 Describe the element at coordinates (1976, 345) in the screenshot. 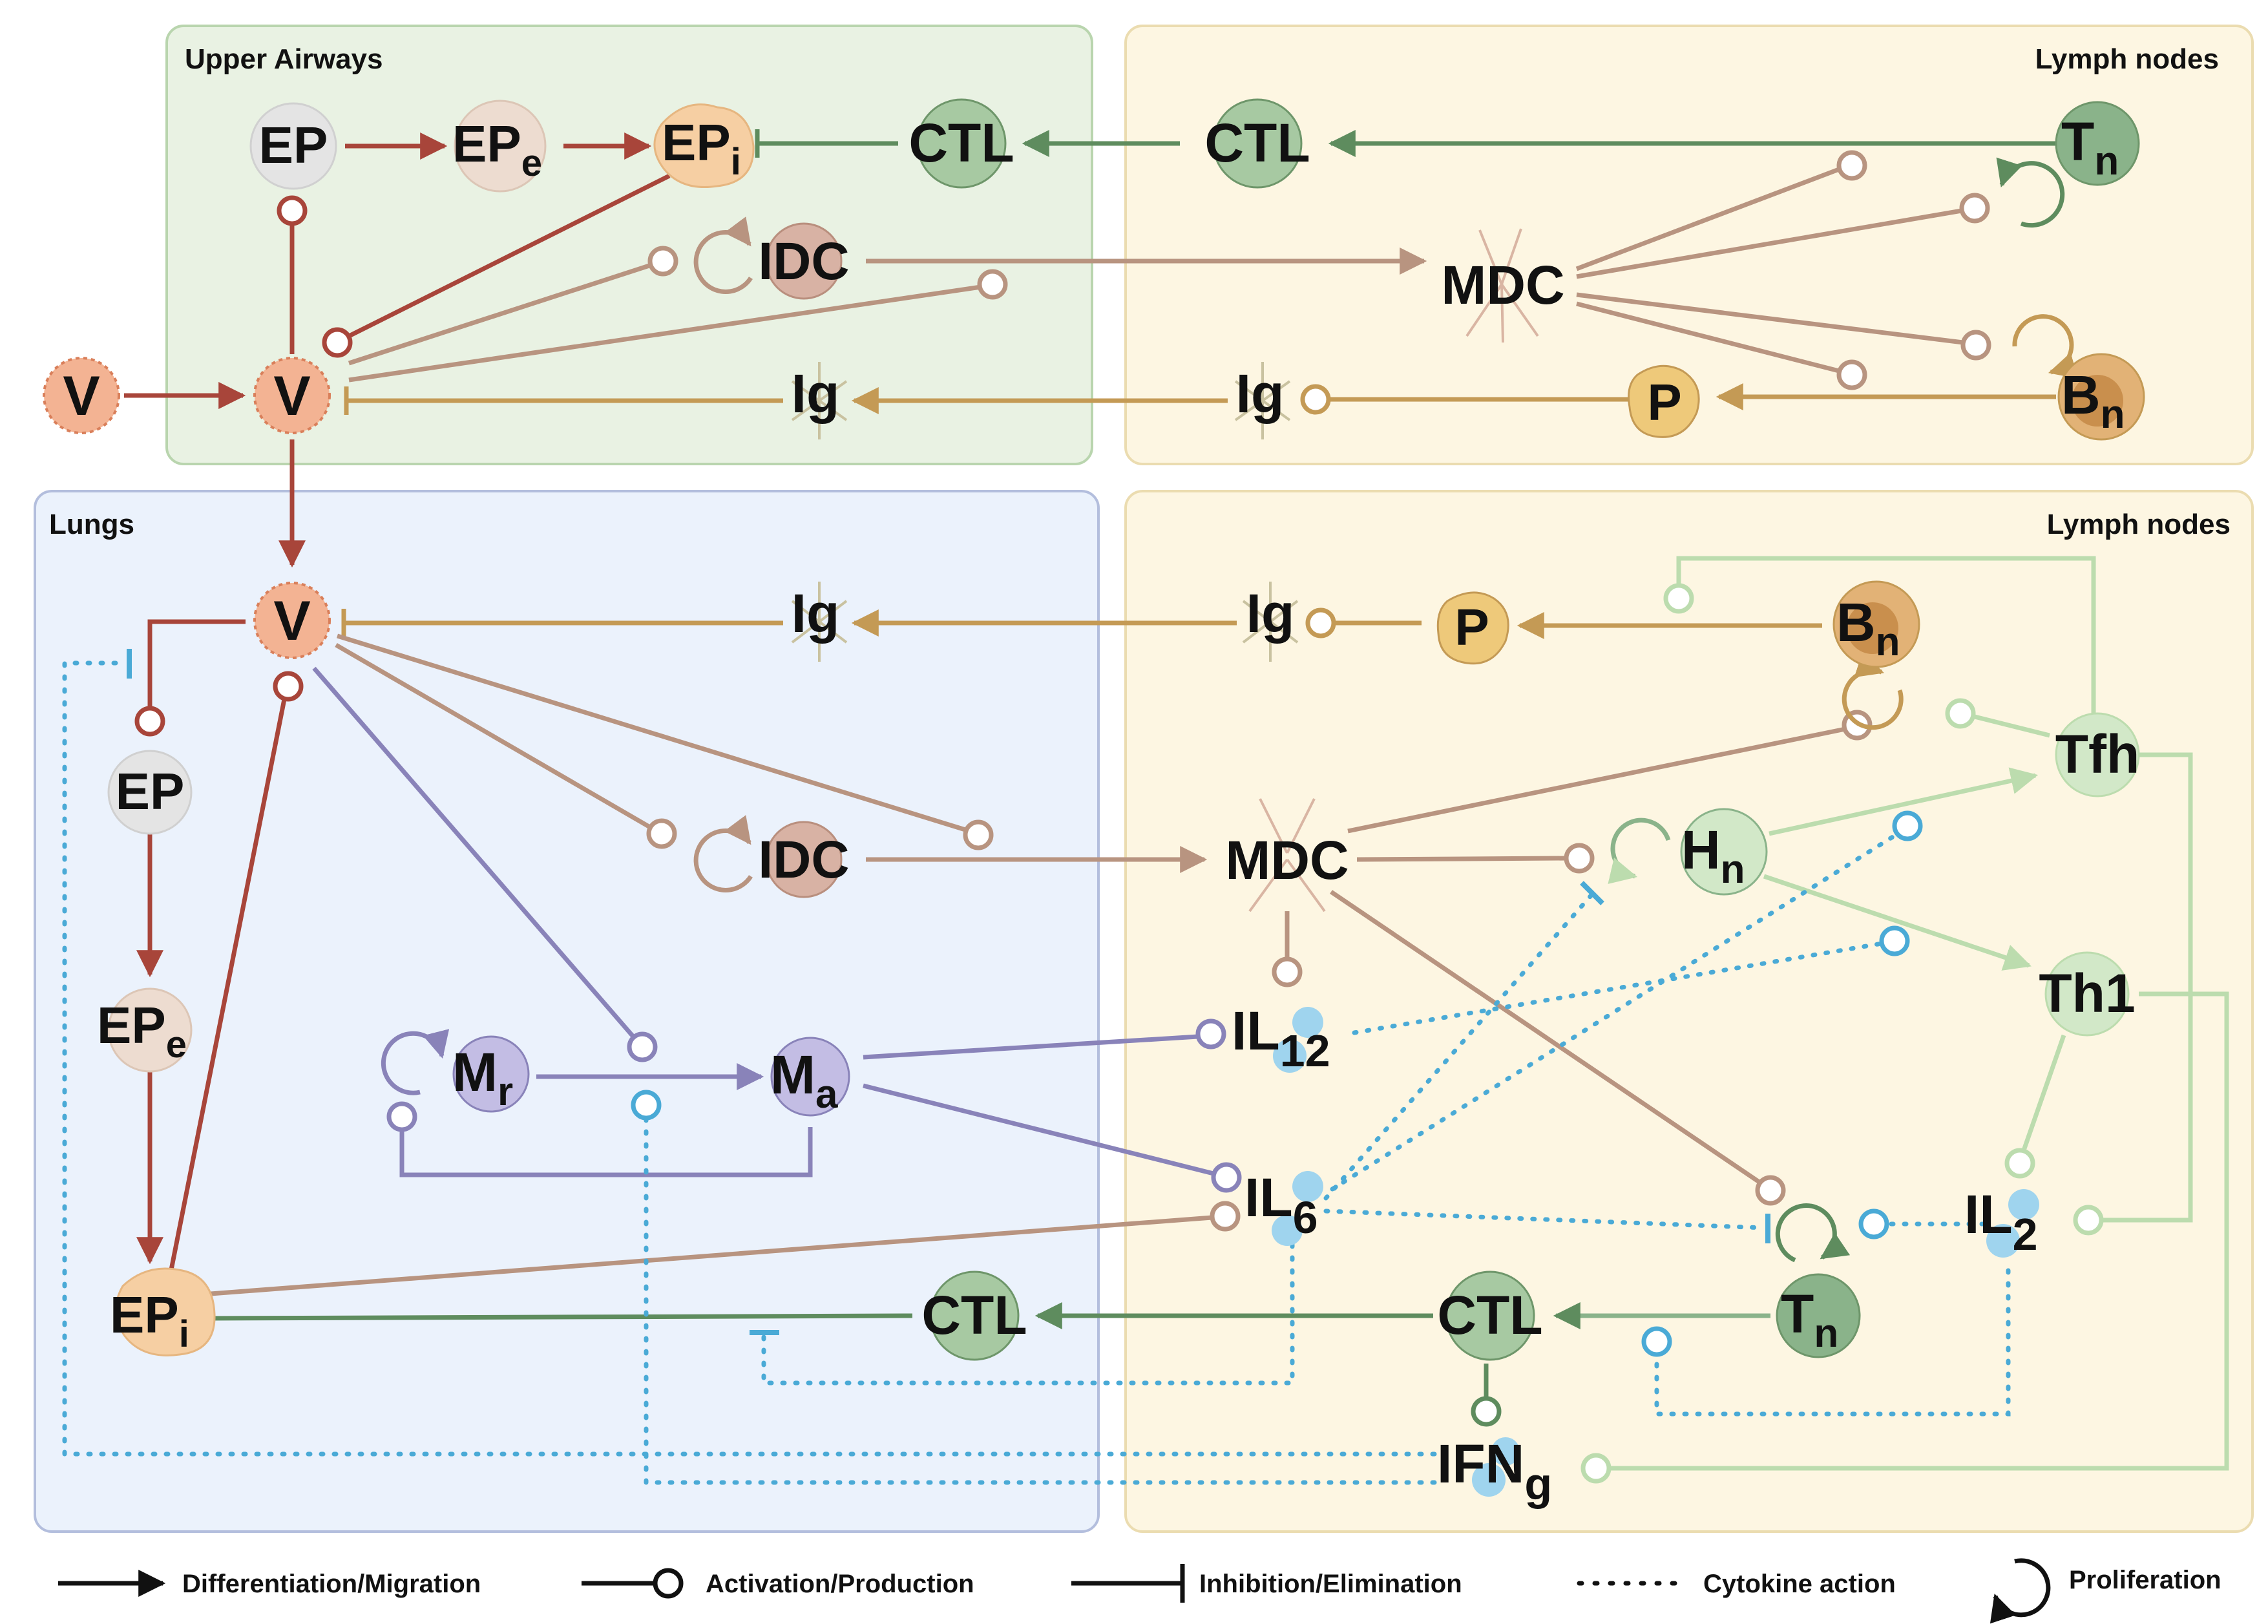

I see `activation-end-bn-top` at that location.